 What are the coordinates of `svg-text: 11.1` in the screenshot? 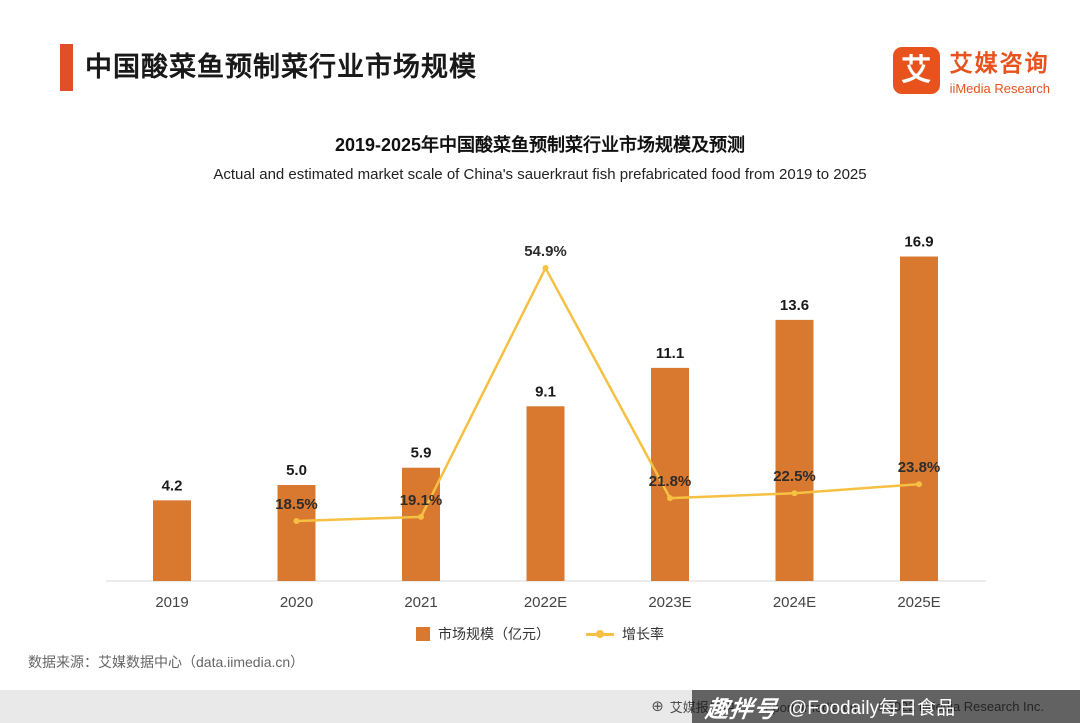 It's located at (670, 353).